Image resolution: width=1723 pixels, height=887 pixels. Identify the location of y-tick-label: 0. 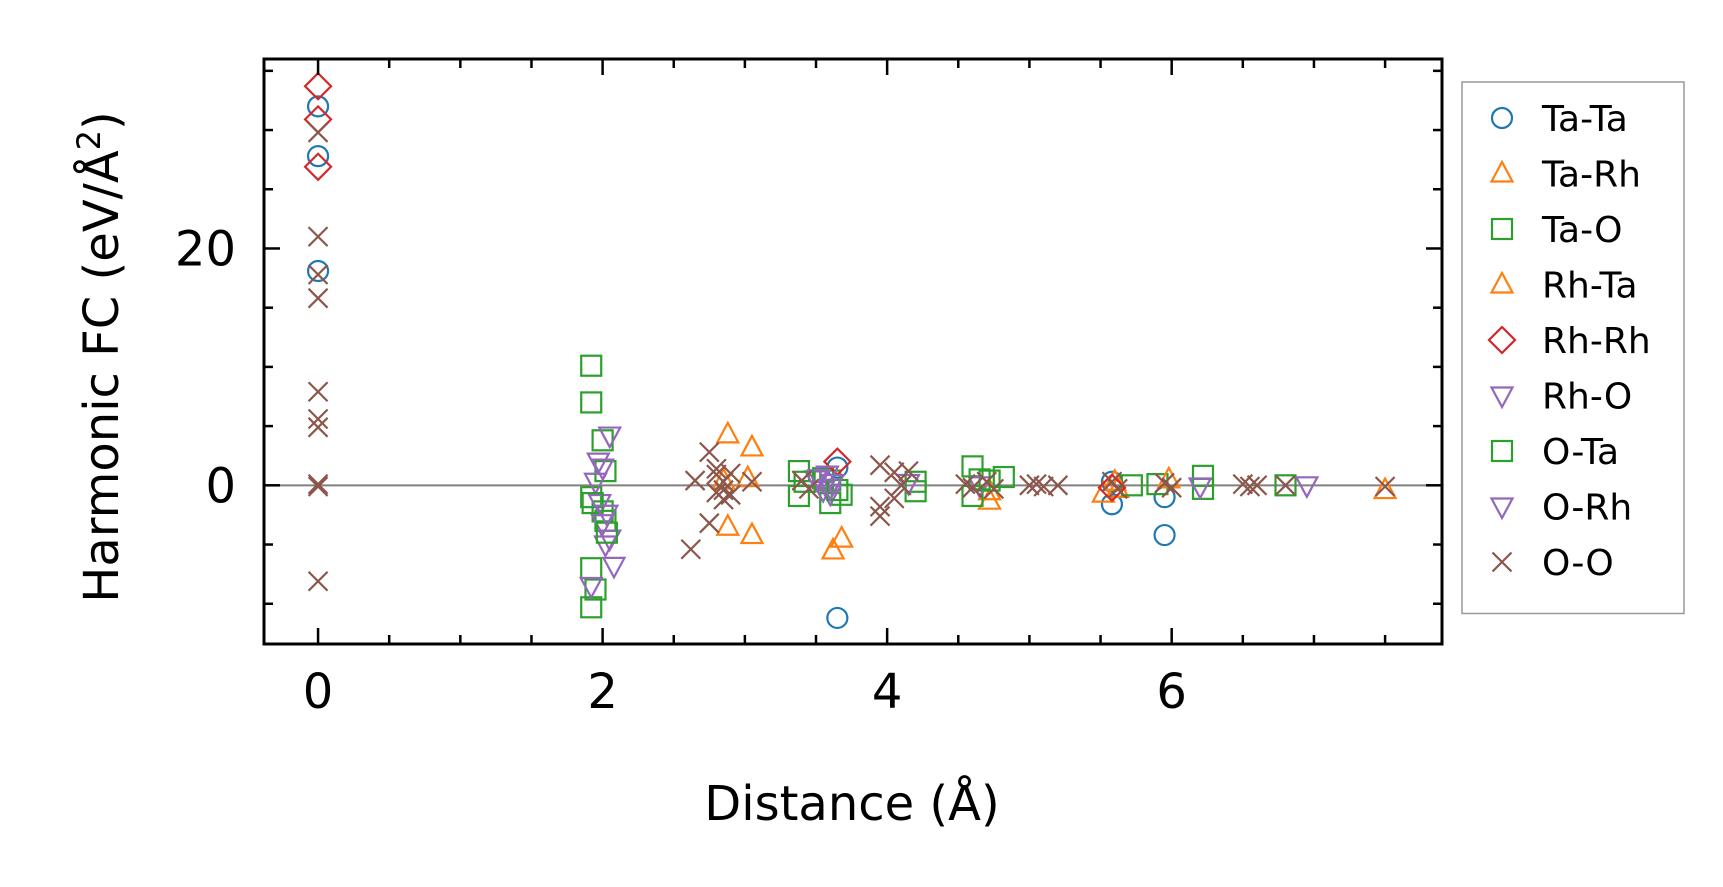
(220, 486).